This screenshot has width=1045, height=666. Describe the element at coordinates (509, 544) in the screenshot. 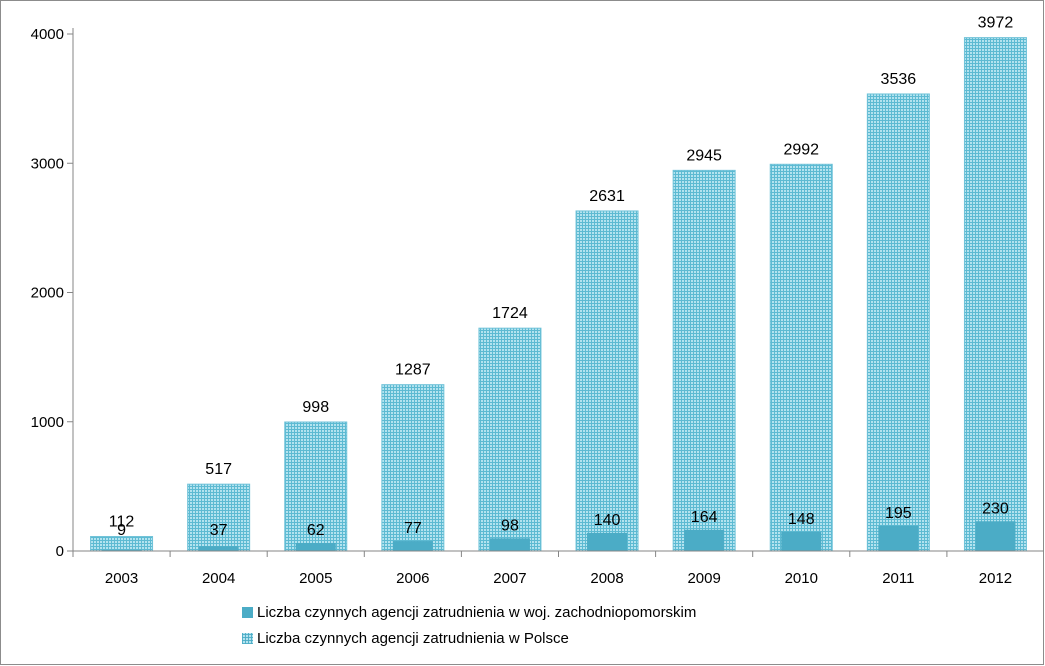

I see `bar-woj-2007` at that location.